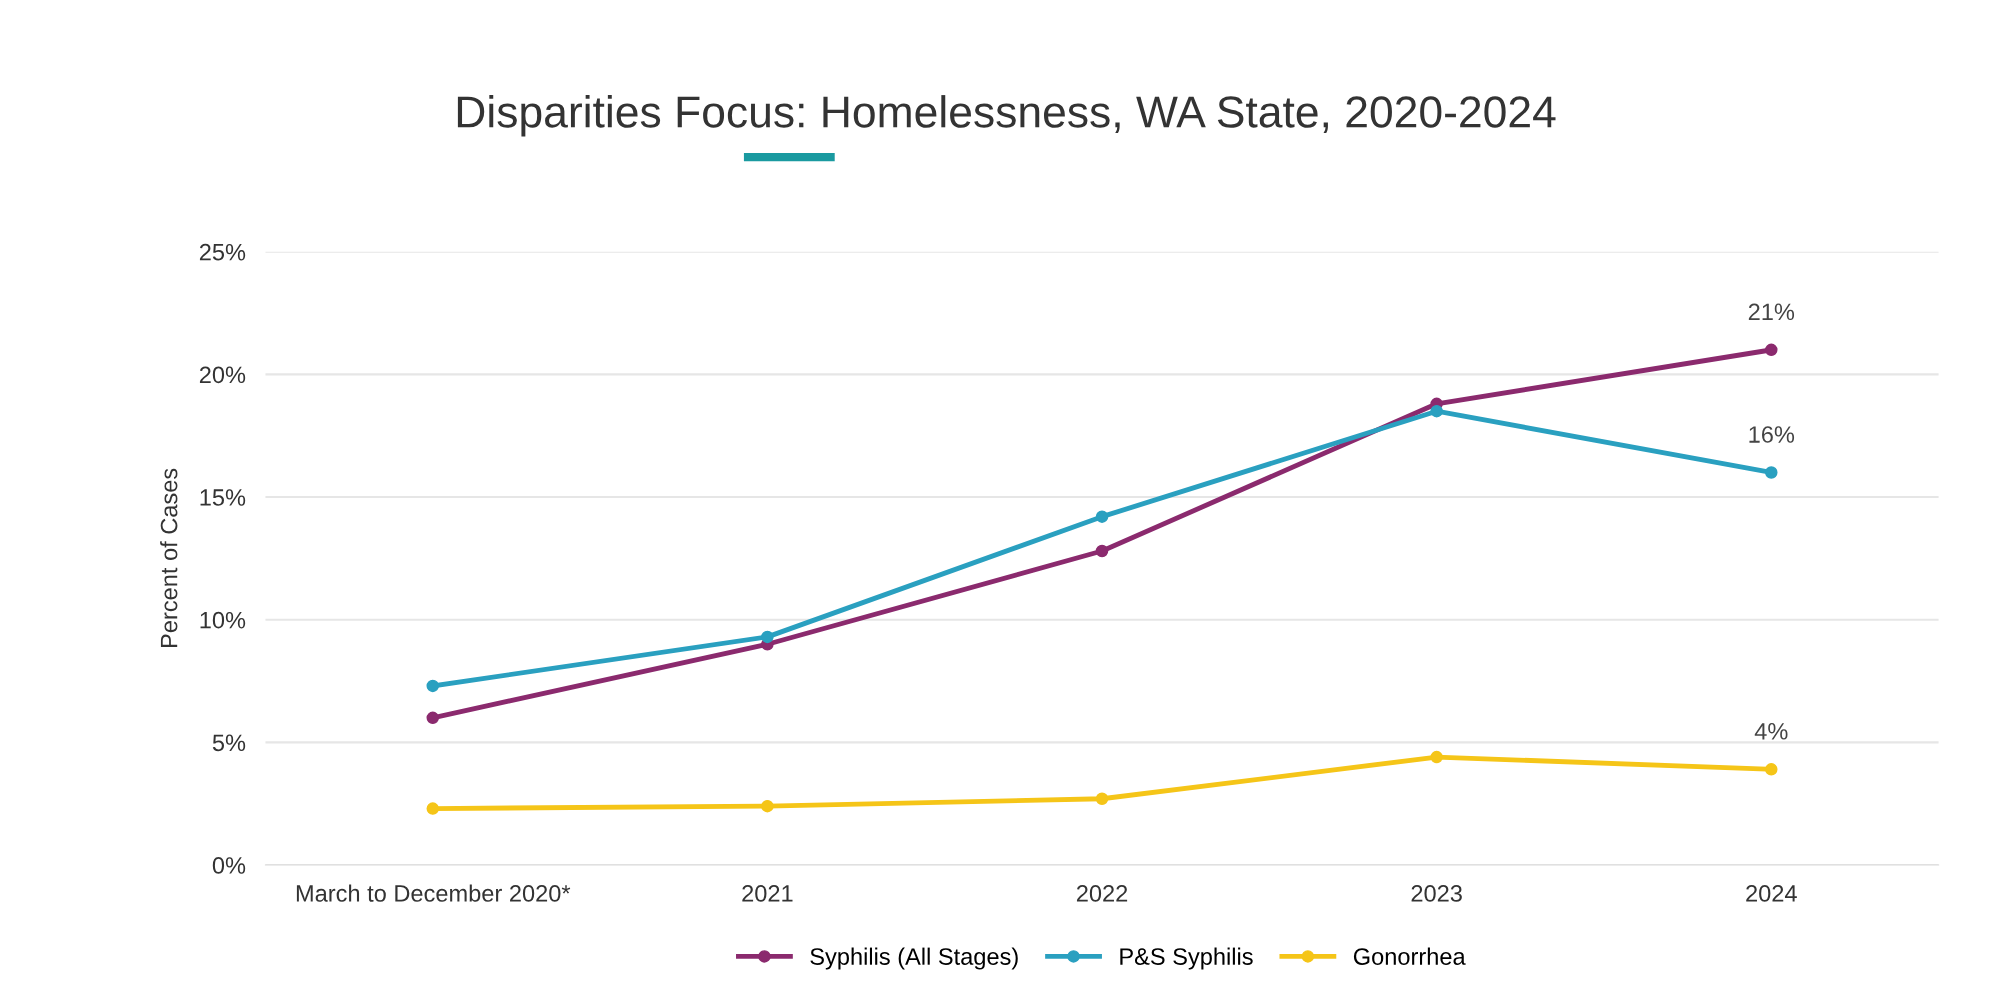 This screenshot has width=2011, height=1007. What do you see at coordinates (229, 865) in the screenshot?
I see `y-tick-label: 0%` at bounding box center [229, 865].